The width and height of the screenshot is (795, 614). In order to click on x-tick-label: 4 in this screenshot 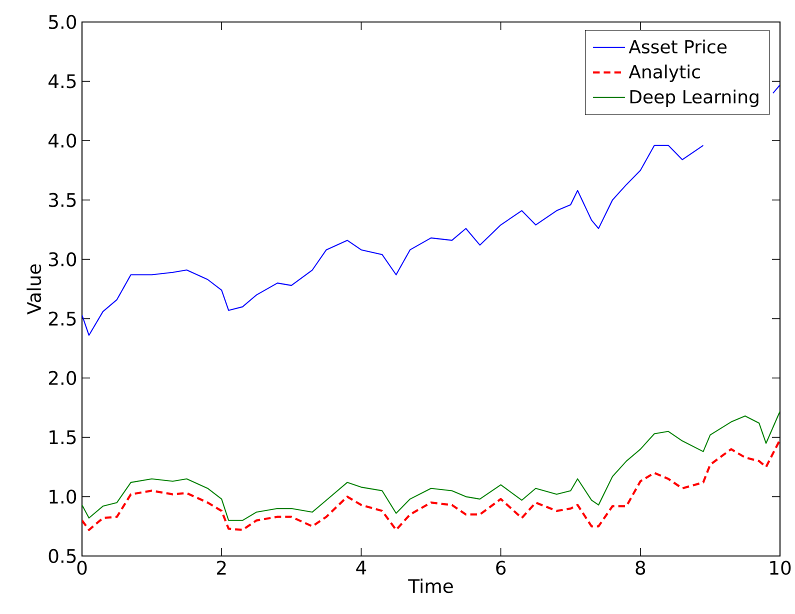, I will do `click(361, 567)`.